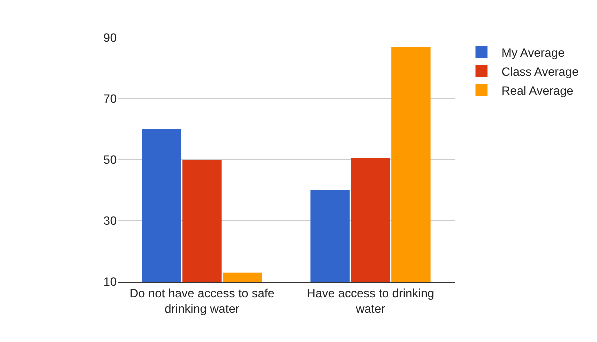  Describe the element at coordinates (111, 99) in the screenshot. I see `y-tick-label: 70` at that location.